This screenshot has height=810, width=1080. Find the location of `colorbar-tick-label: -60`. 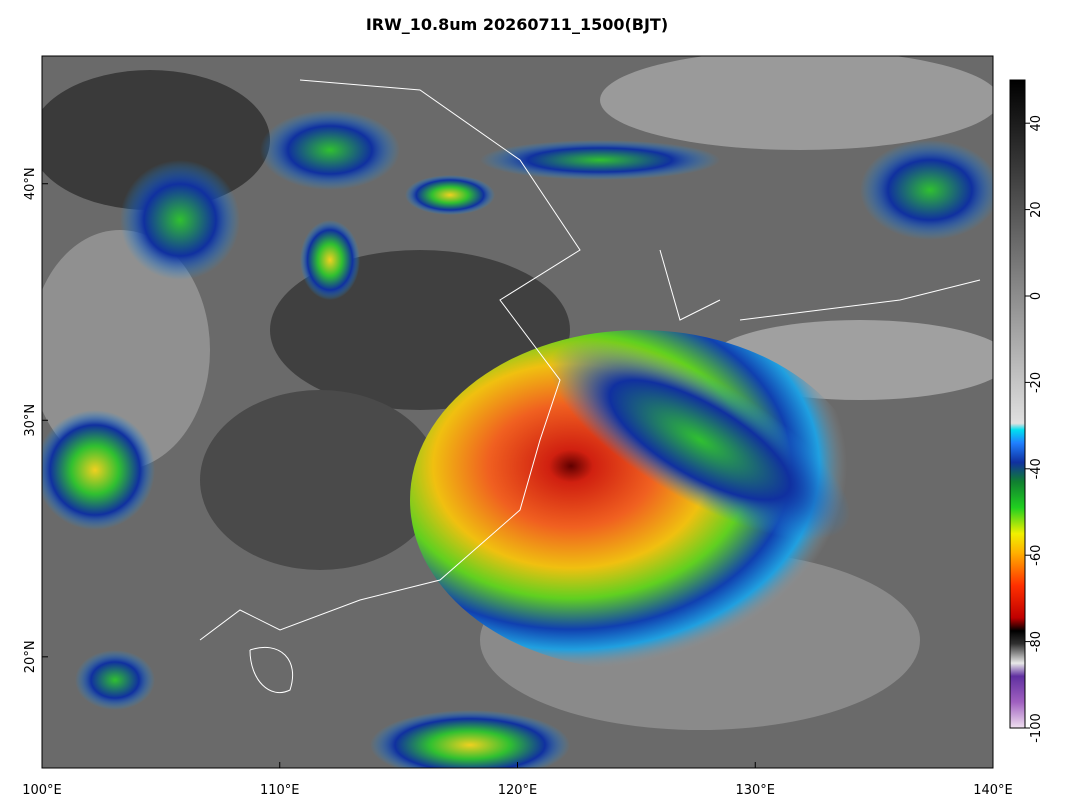

colorbar-tick-label: -60 is located at coordinates (1036, 555).